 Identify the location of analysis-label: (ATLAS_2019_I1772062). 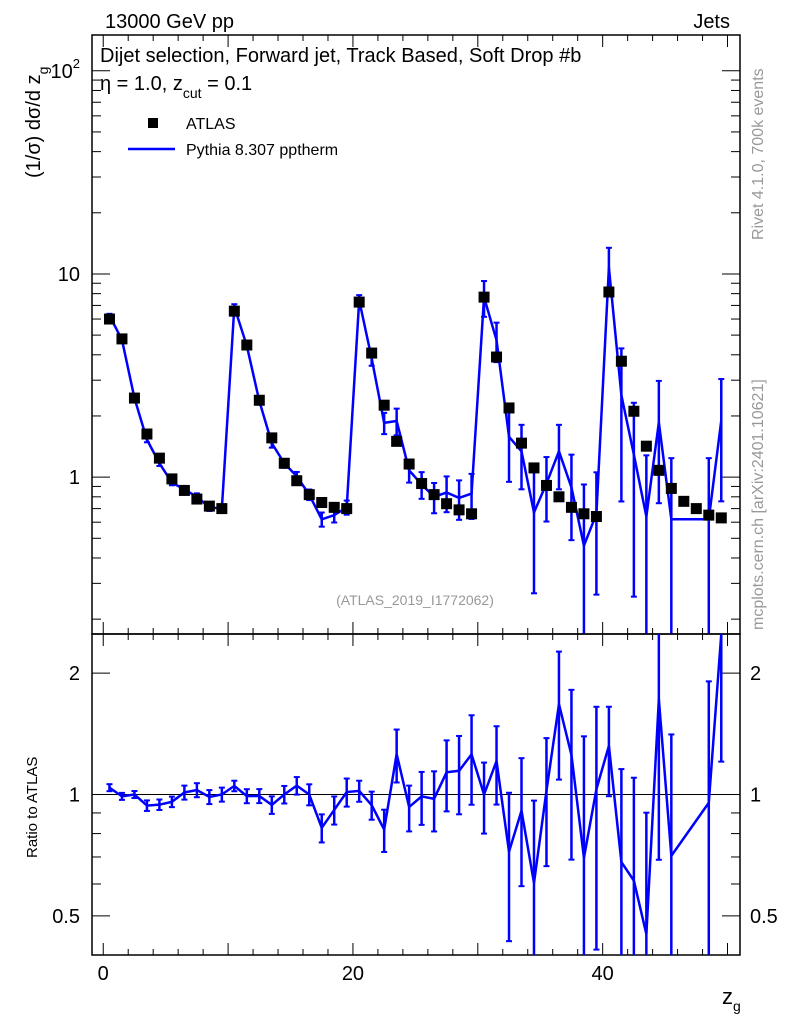
(415, 600).